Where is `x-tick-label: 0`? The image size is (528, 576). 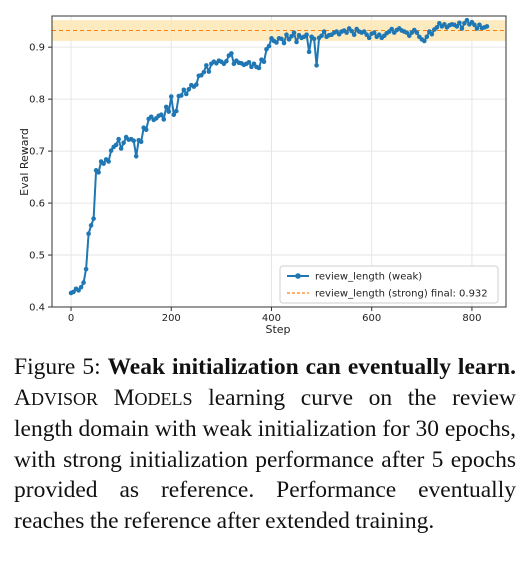 x-tick-label: 0 is located at coordinates (71, 318).